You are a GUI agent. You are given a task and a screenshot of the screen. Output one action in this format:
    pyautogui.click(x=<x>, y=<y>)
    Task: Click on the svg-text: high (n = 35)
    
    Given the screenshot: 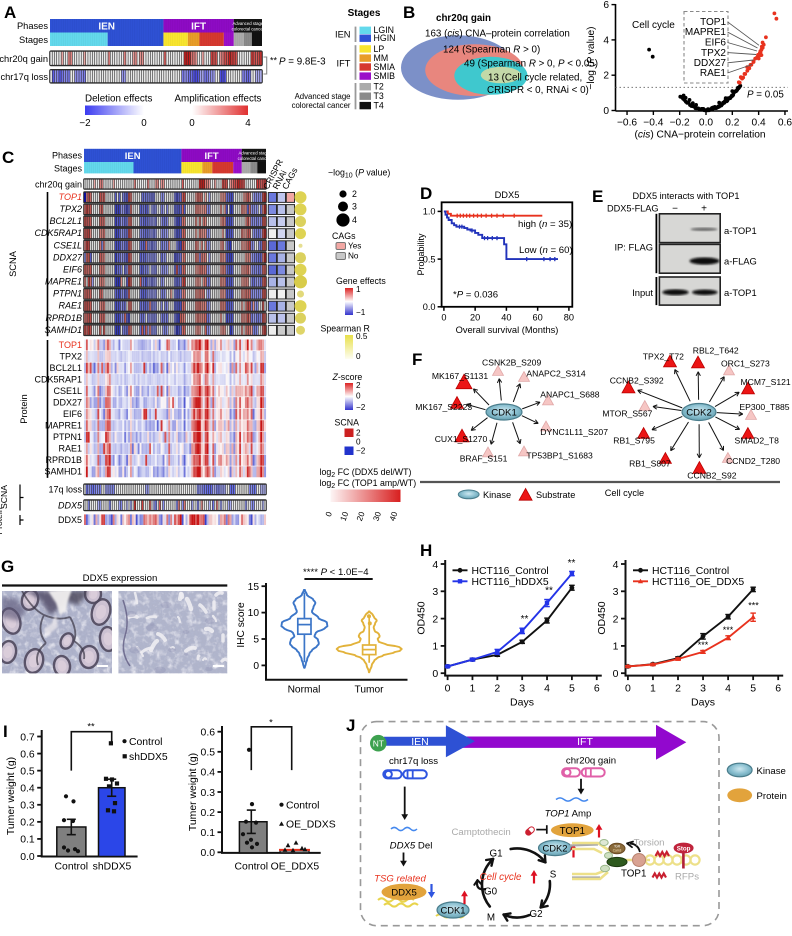 What is the action you would take?
    pyautogui.click(x=545, y=224)
    